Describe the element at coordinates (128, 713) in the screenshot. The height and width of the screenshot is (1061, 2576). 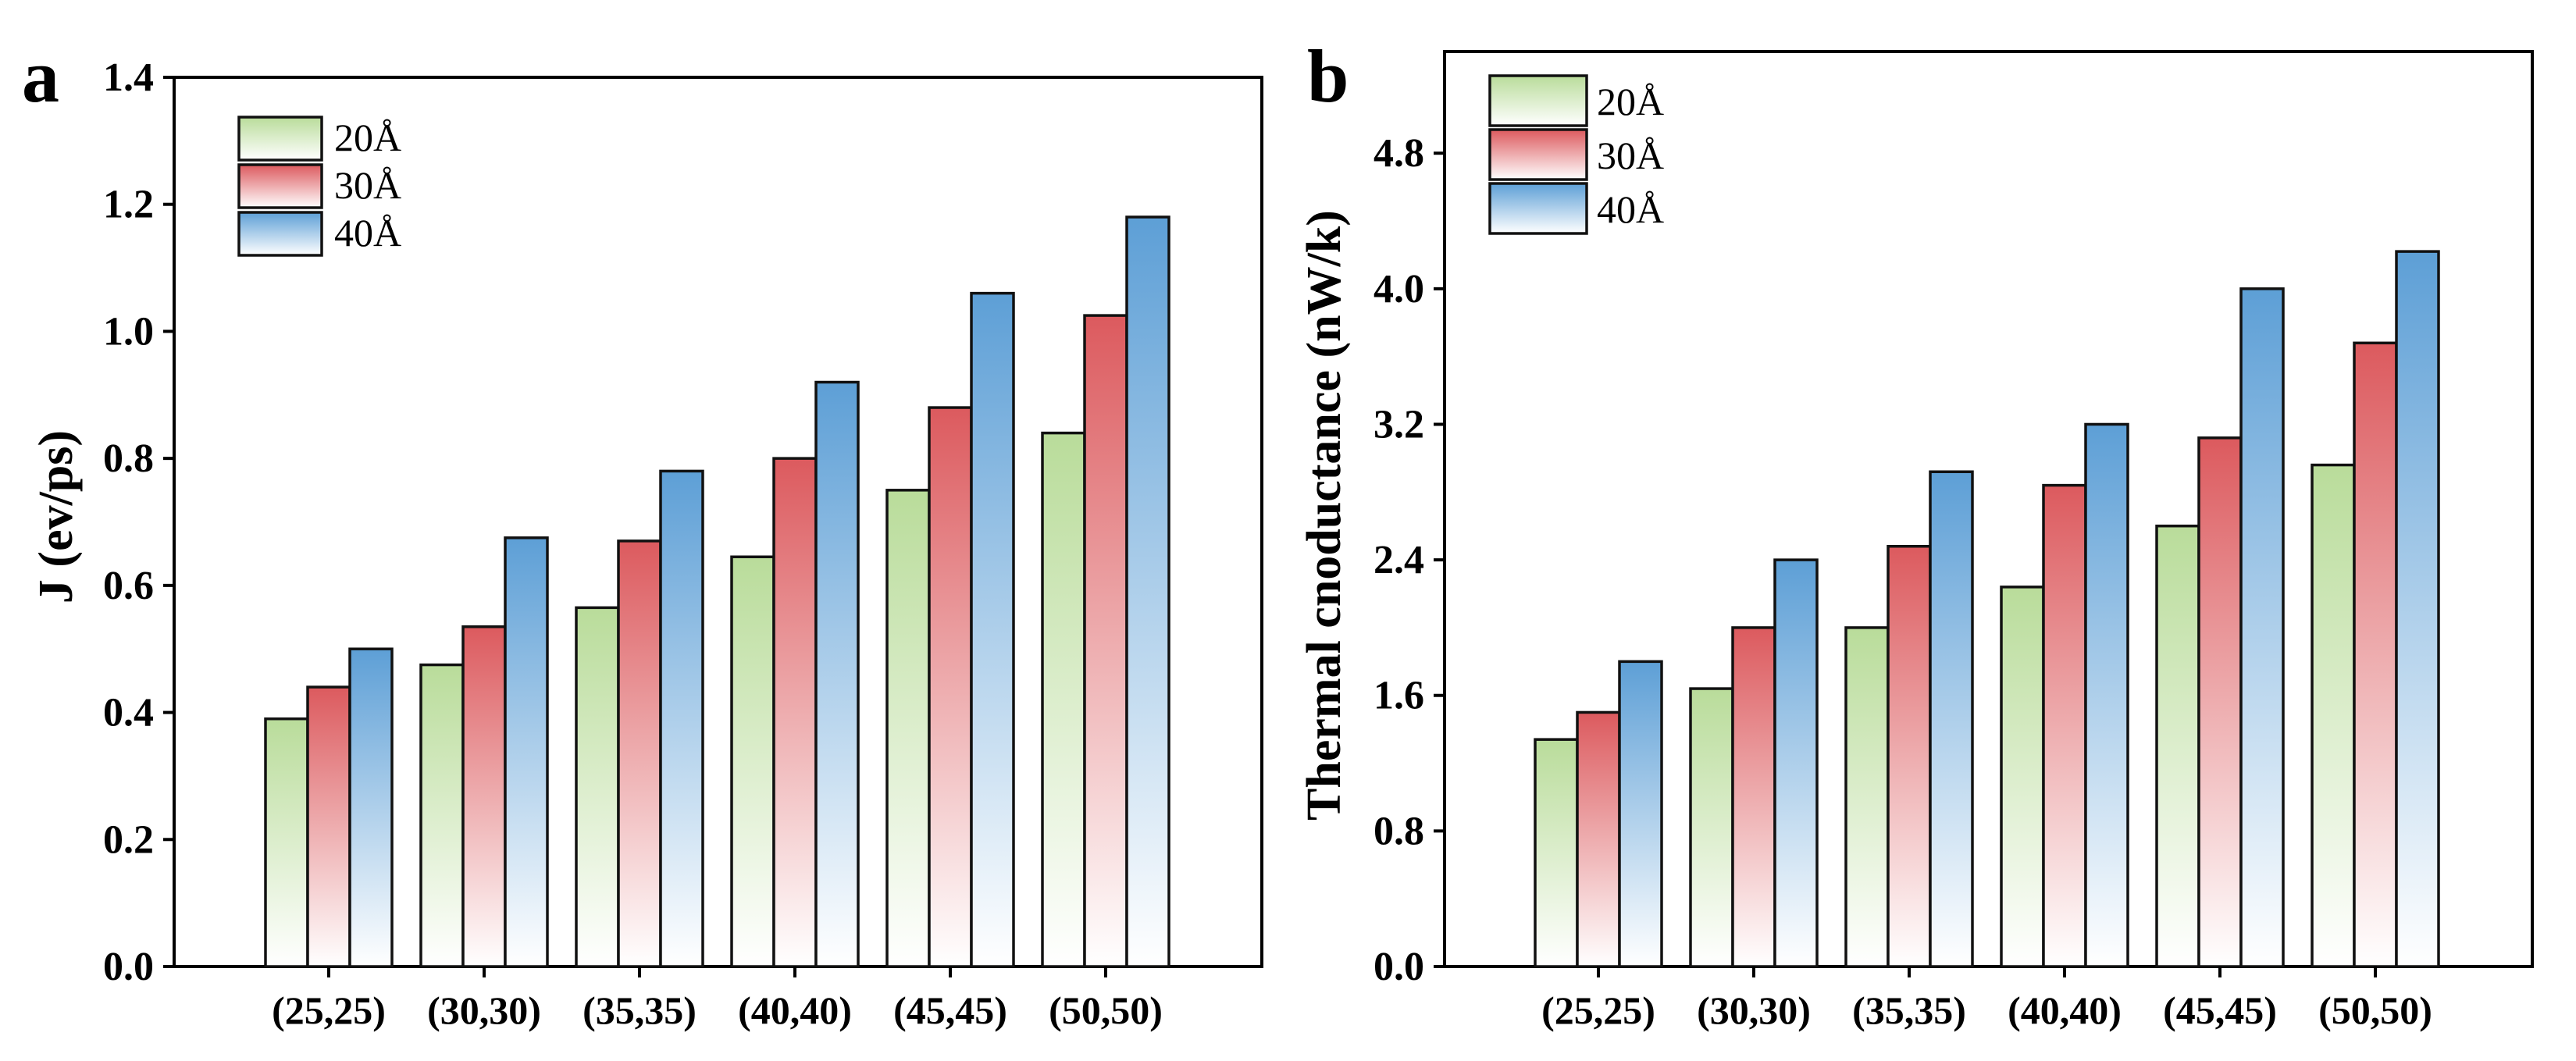
I see `y-tick-label: 0.4` at that location.